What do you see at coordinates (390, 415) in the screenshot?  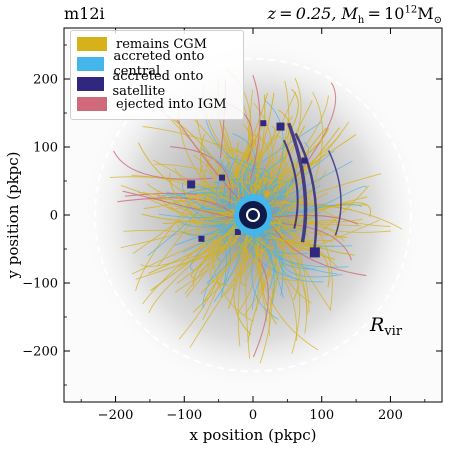 I see `x-tick-label: 200` at bounding box center [390, 415].